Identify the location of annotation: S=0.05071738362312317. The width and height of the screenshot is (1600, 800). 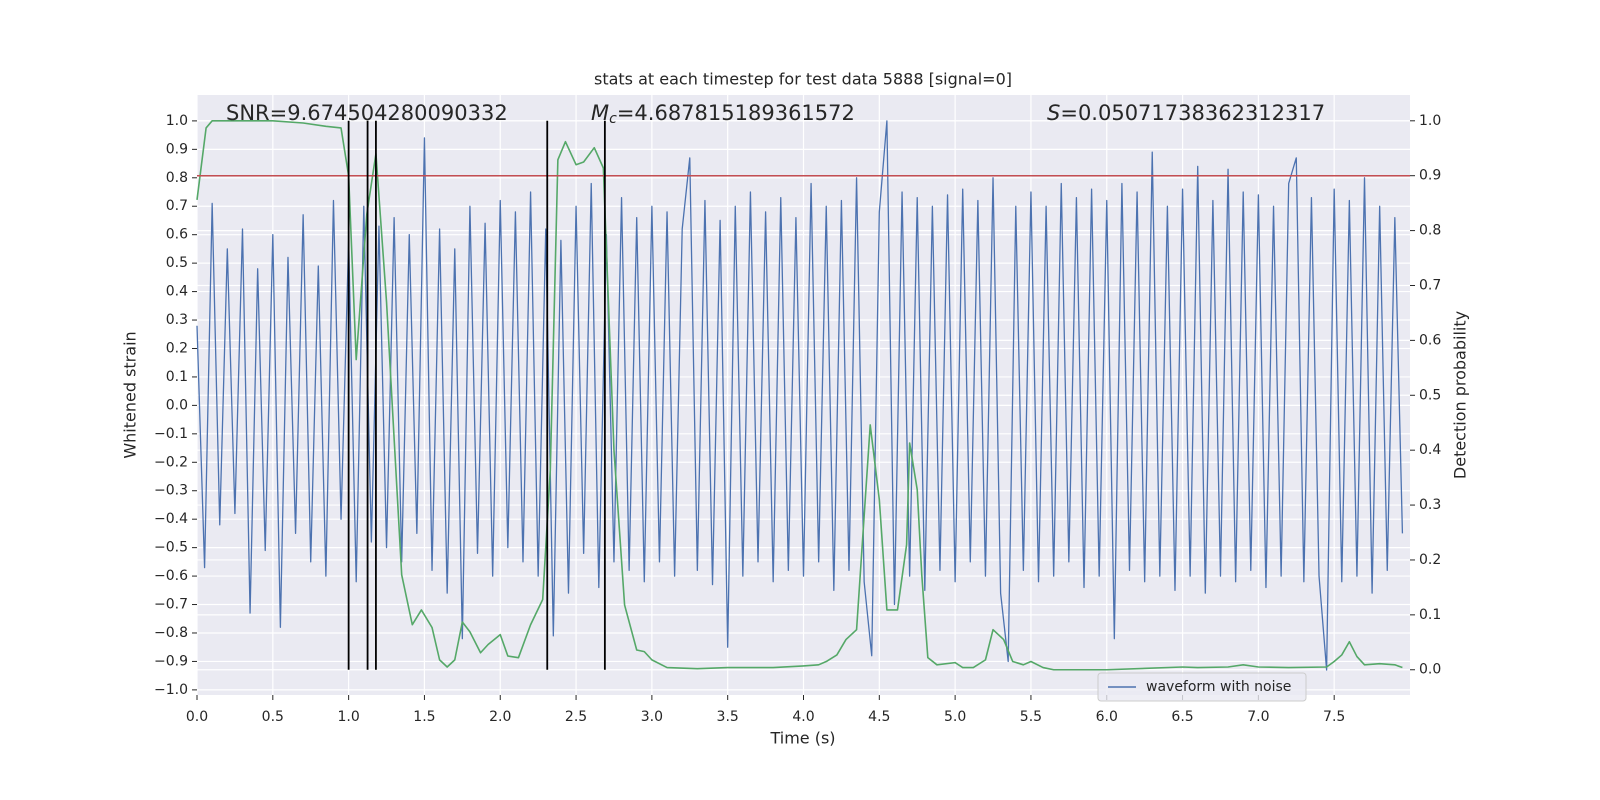
(1186, 113).